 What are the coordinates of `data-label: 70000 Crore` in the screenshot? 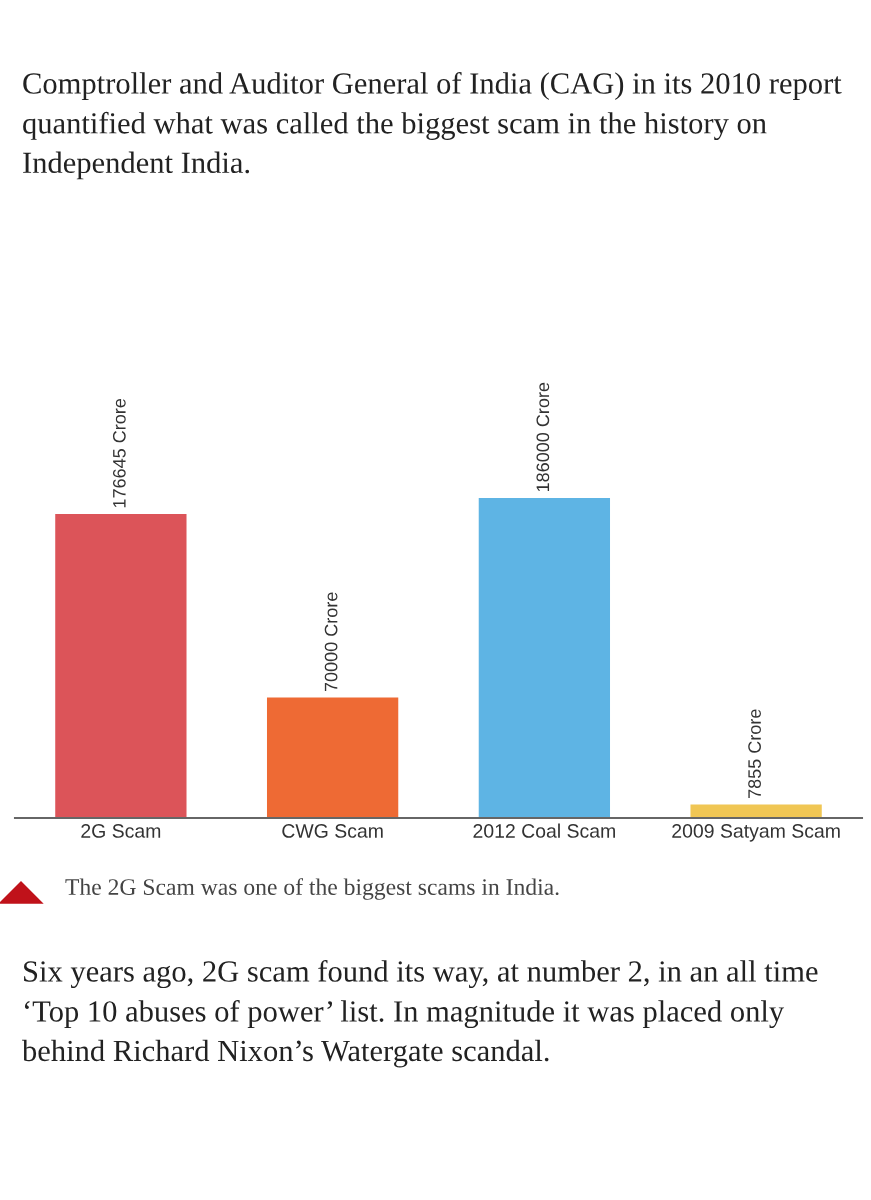 It's located at (331, 642).